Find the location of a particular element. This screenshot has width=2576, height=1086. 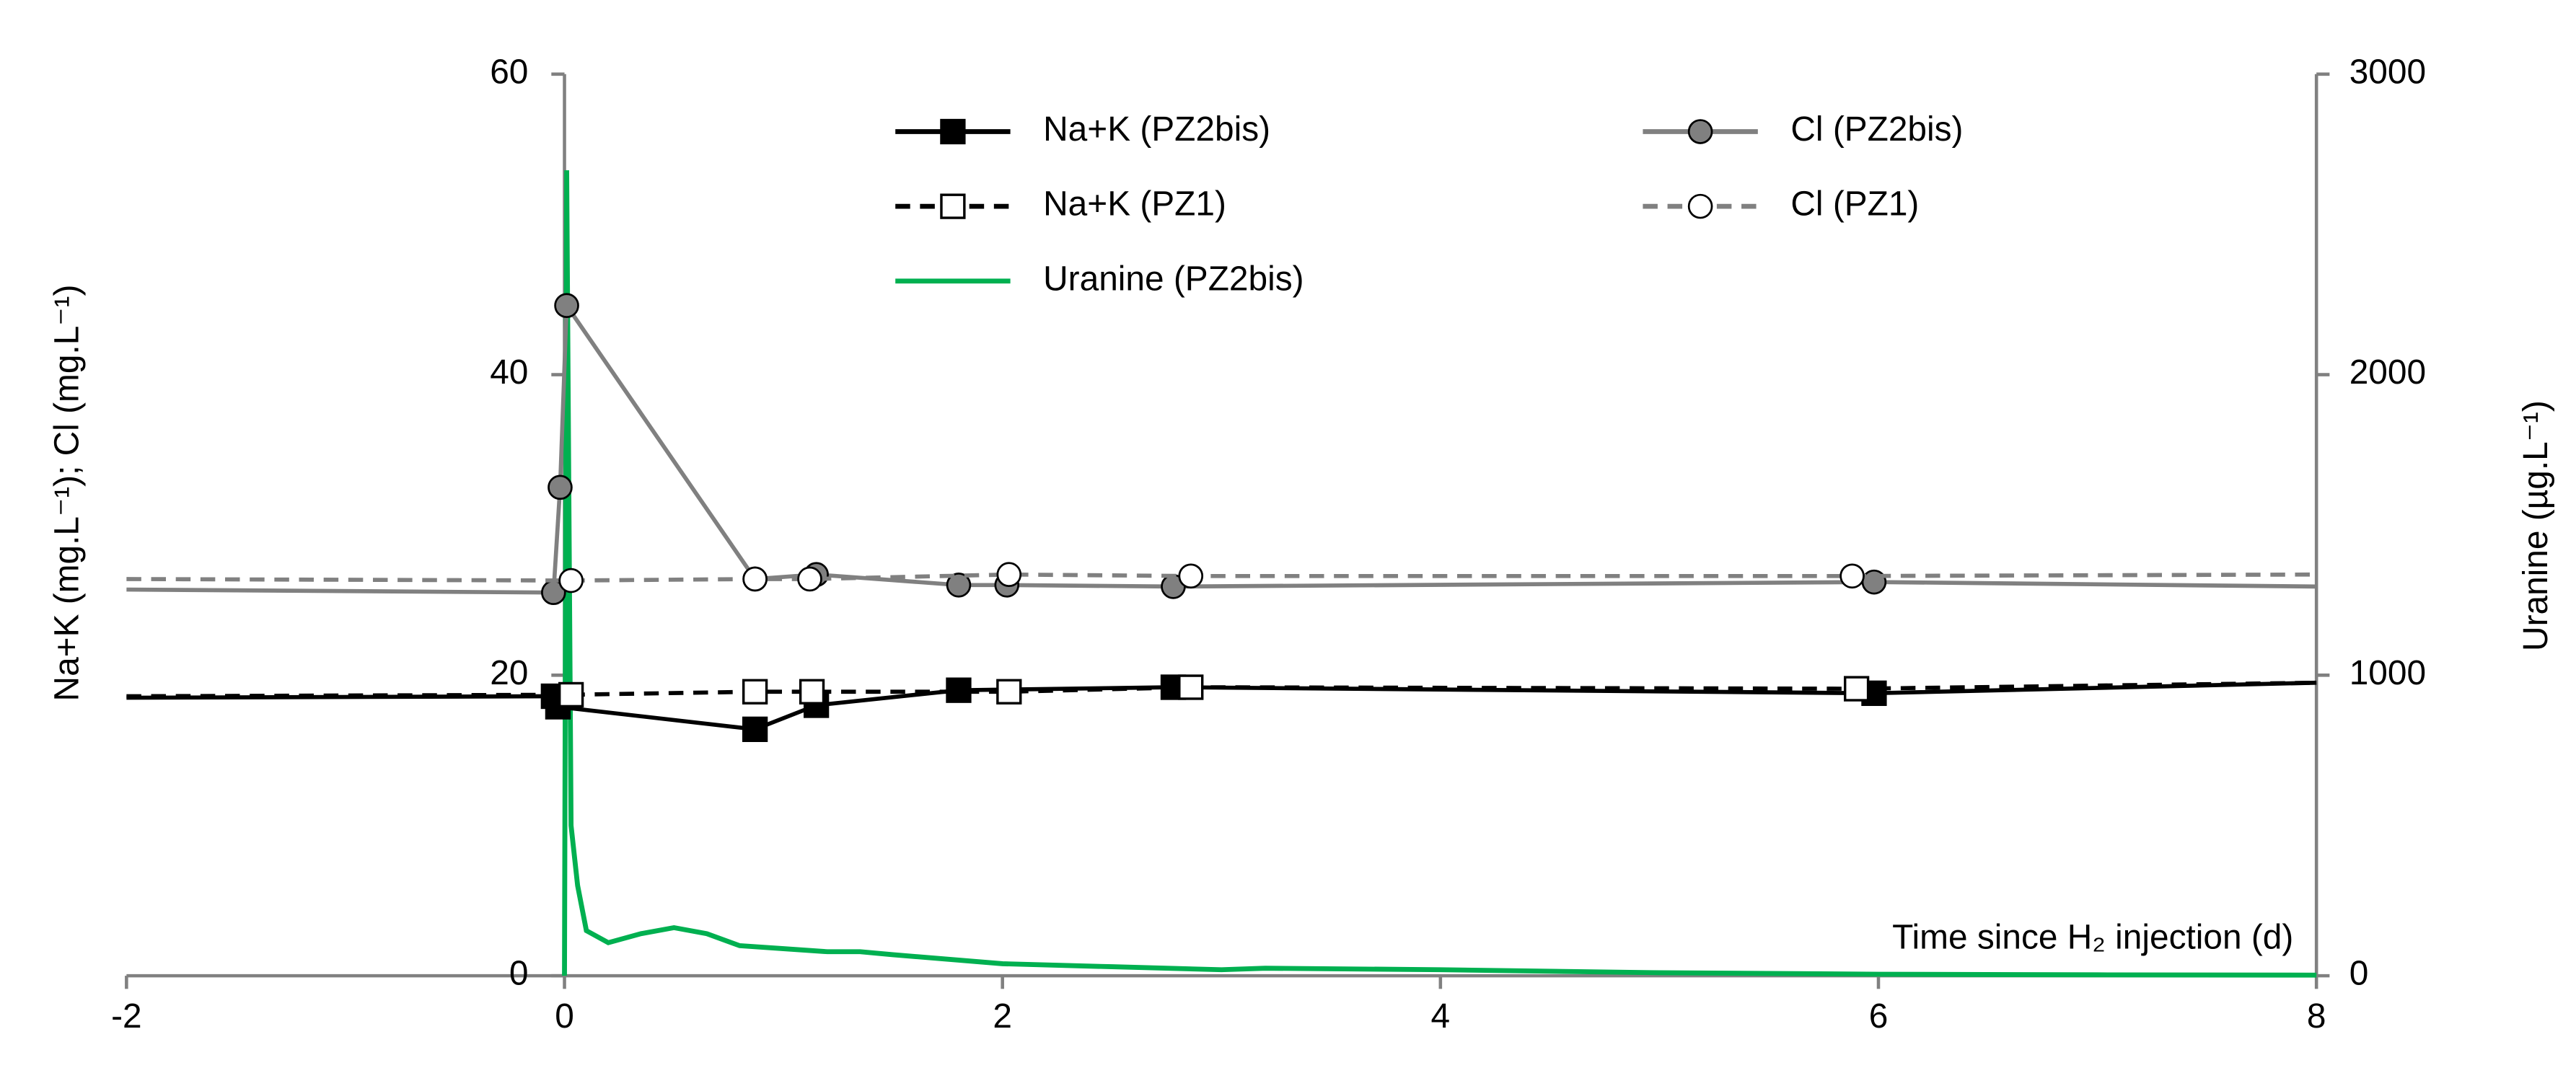

legend-label: Cl (PZ2bis) is located at coordinates (1876, 129).